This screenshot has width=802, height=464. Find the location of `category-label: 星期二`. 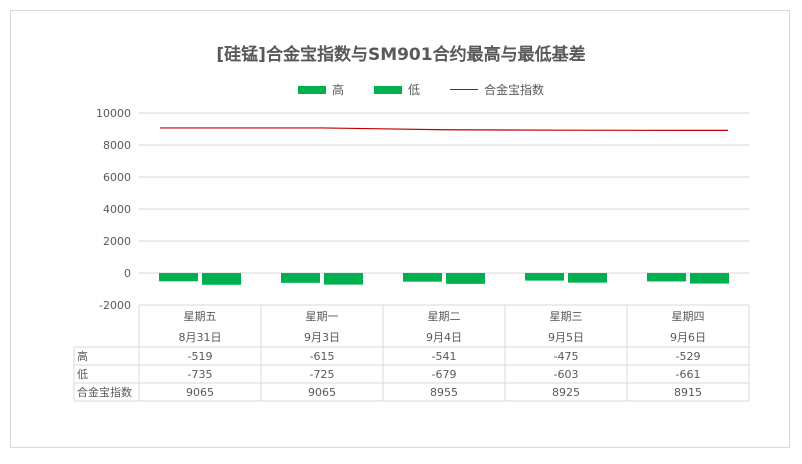

category-label: 星期二 is located at coordinates (444, 316).